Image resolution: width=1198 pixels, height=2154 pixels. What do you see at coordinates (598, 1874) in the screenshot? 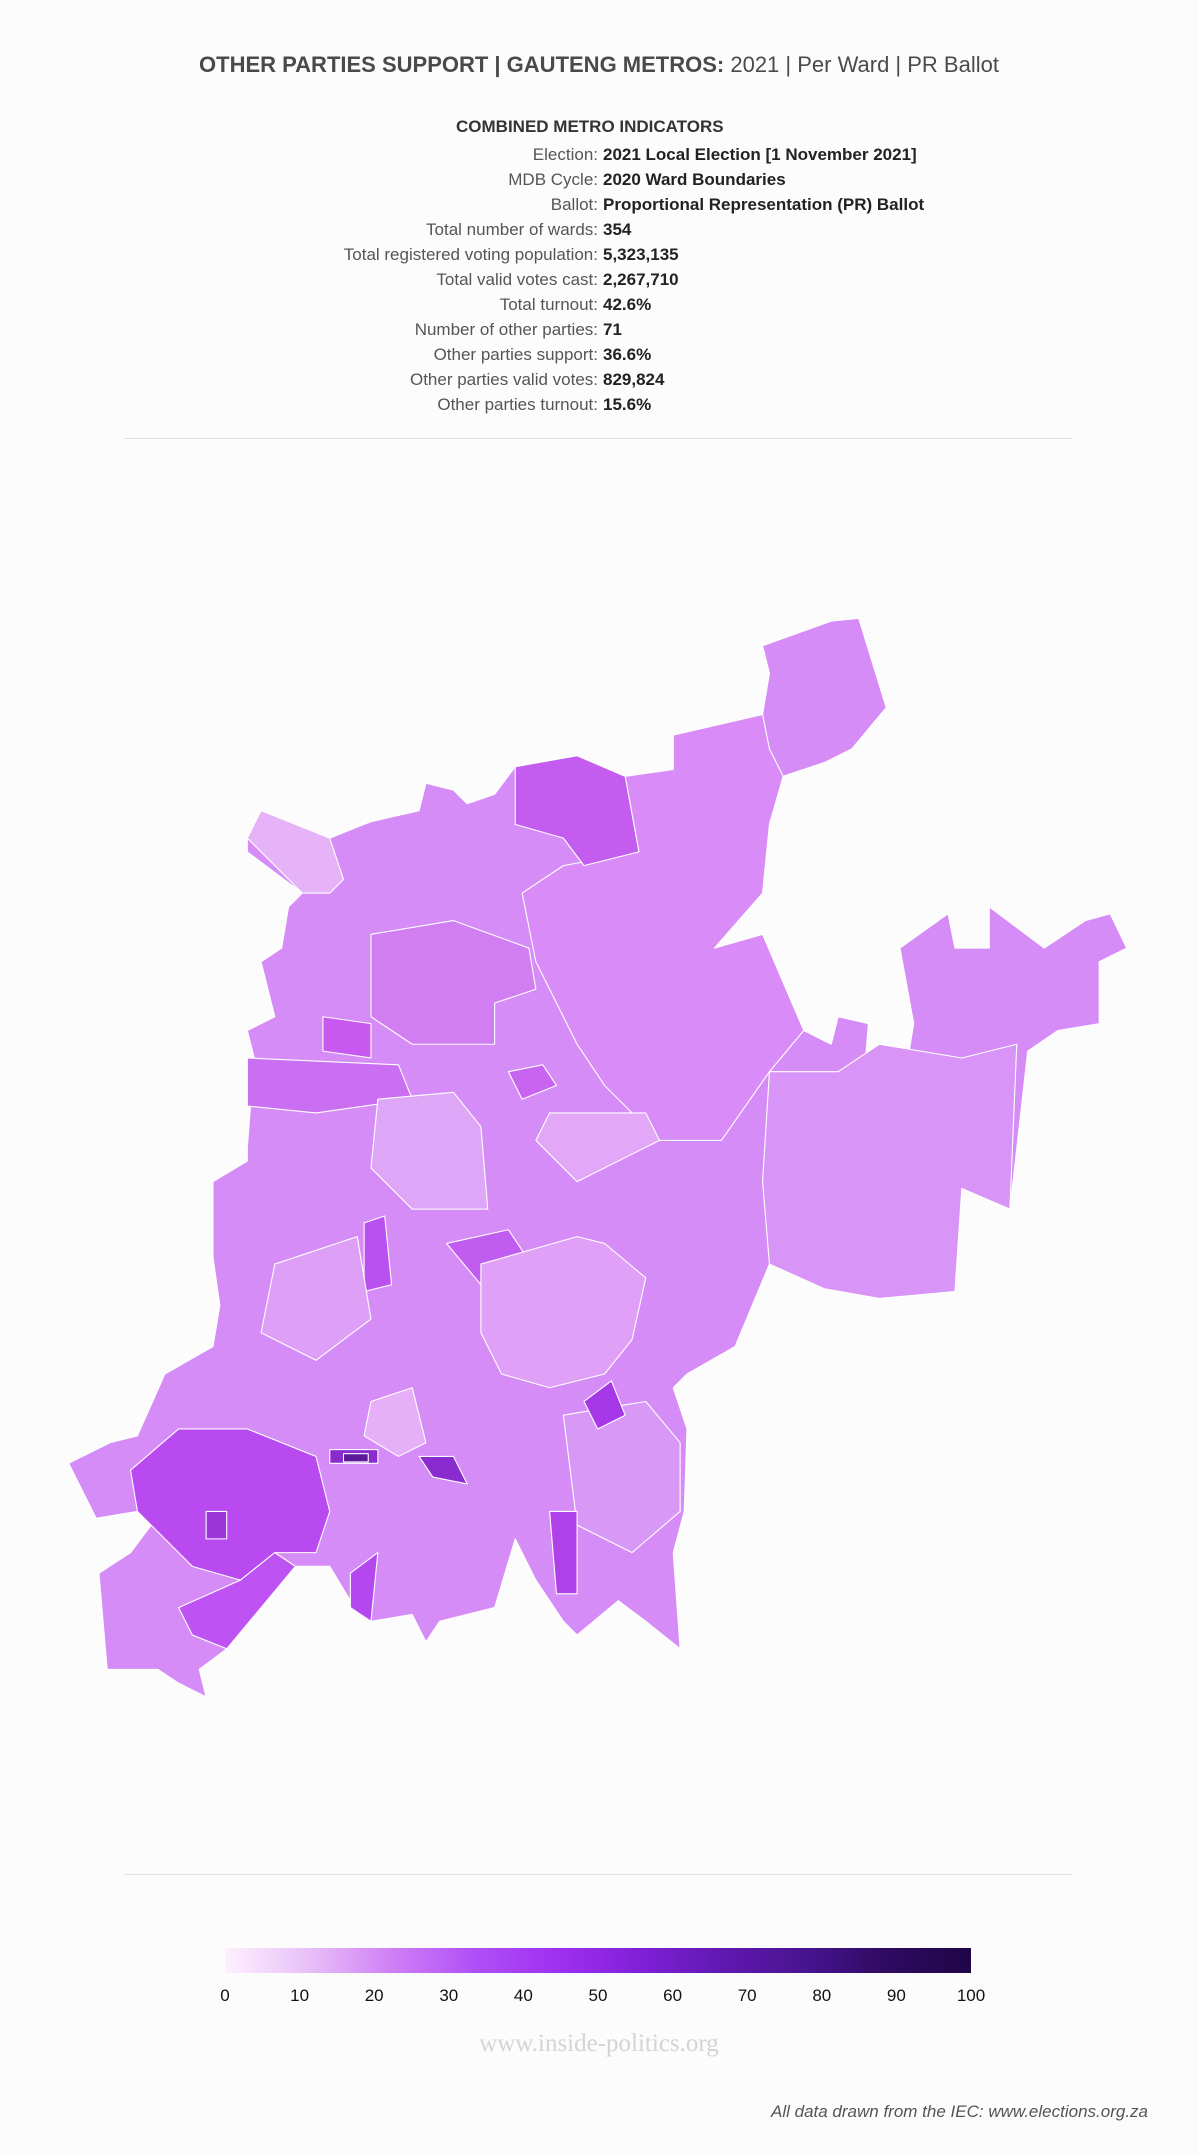
I see `divider-bottom` at bounding box center [598, 1874].